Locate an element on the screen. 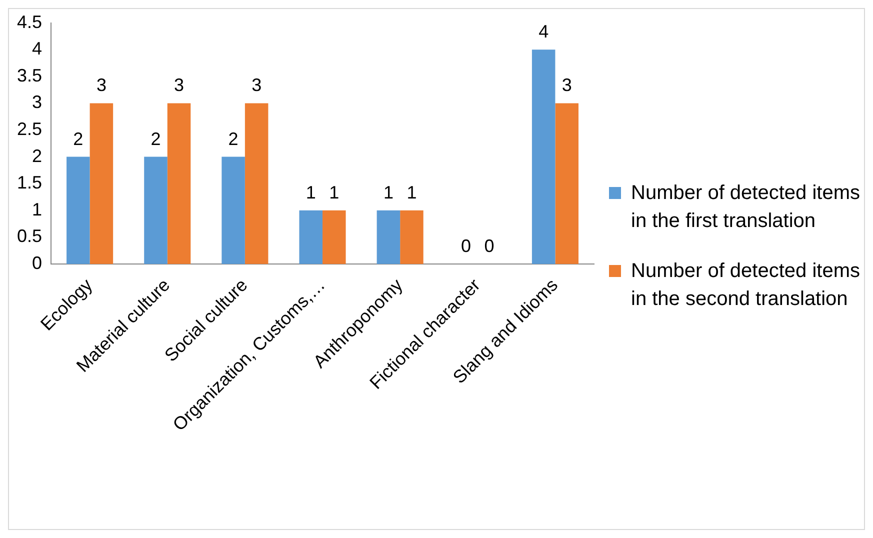  y-tick-label: 2.5 is located at coordinates (29, 128).